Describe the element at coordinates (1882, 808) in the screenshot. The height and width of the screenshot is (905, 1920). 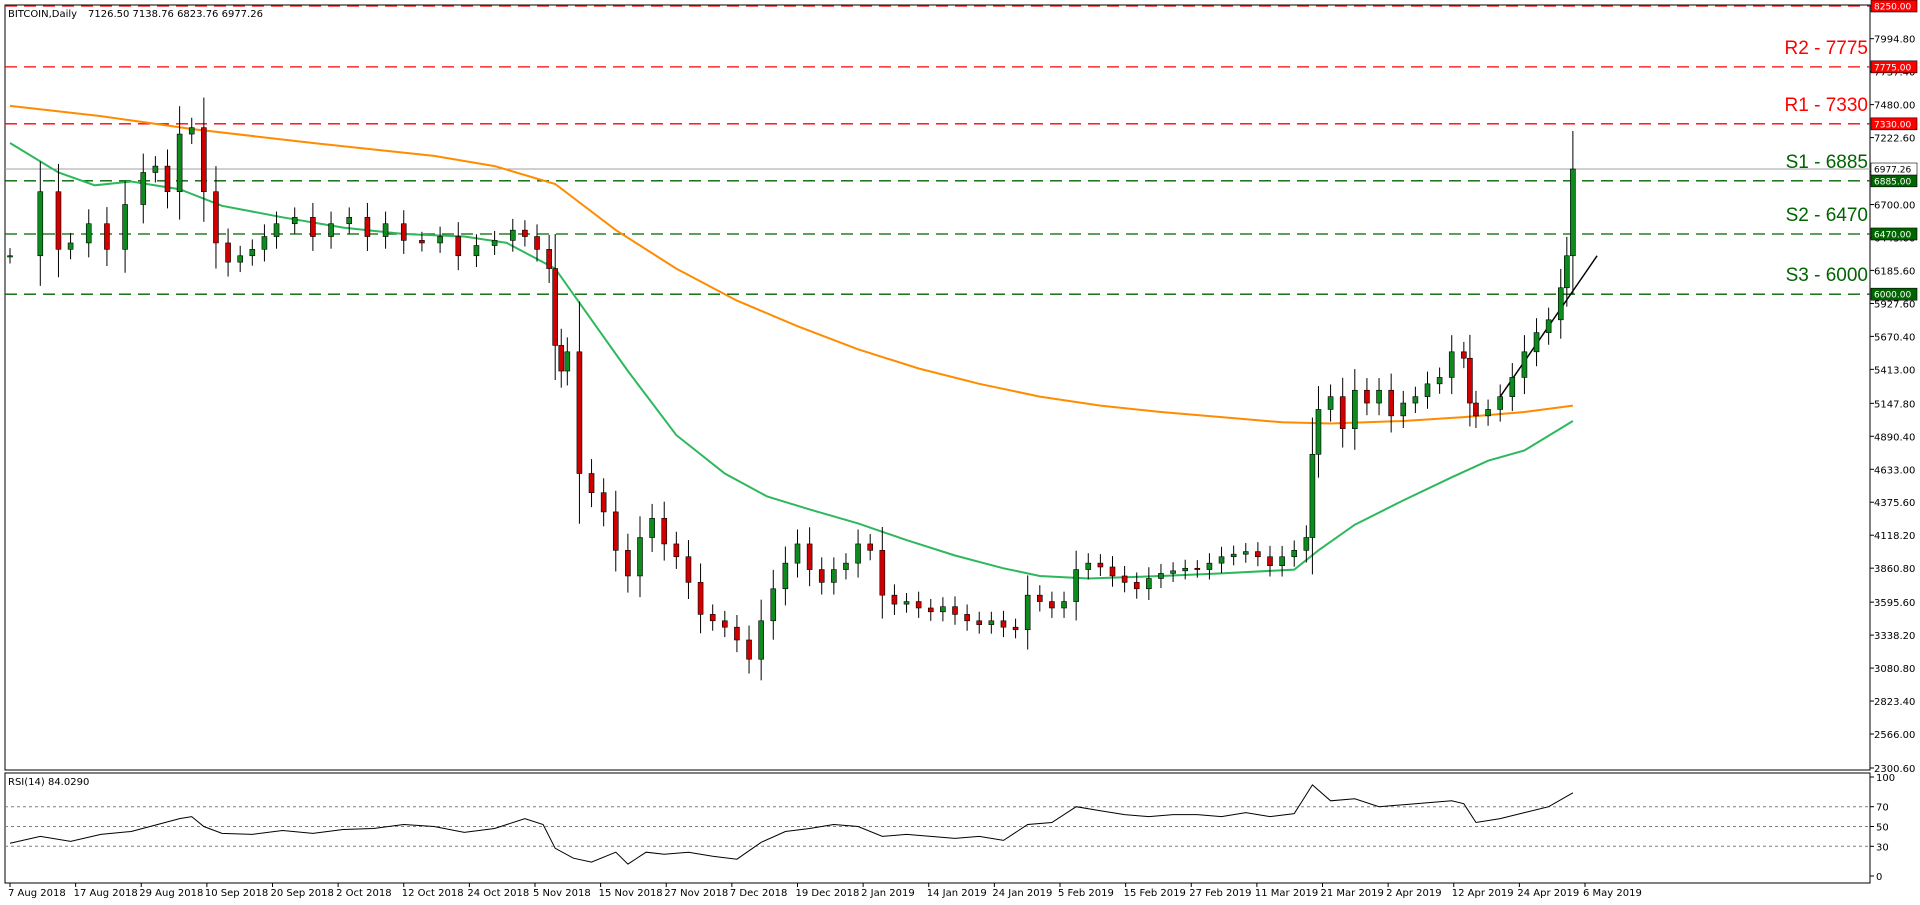
I see `rsi-tick-label-1: 70` at that location.